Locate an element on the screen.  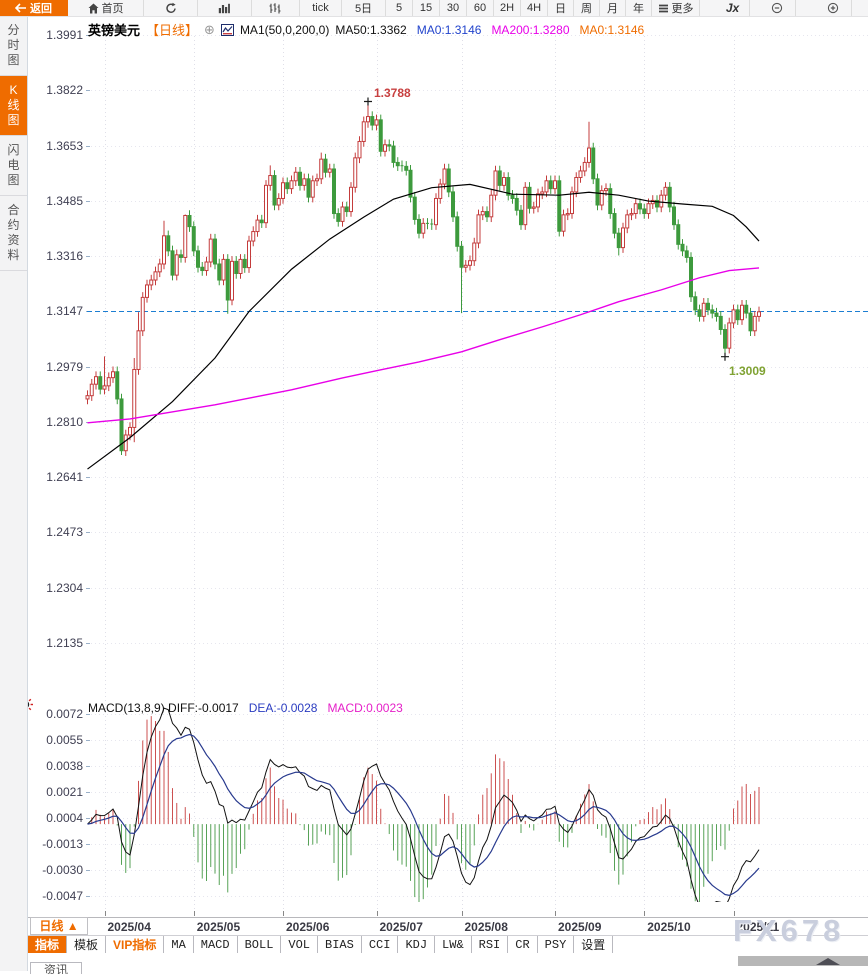
x-axis-date-label: 2025/05 is located at coordinates (218, 927).